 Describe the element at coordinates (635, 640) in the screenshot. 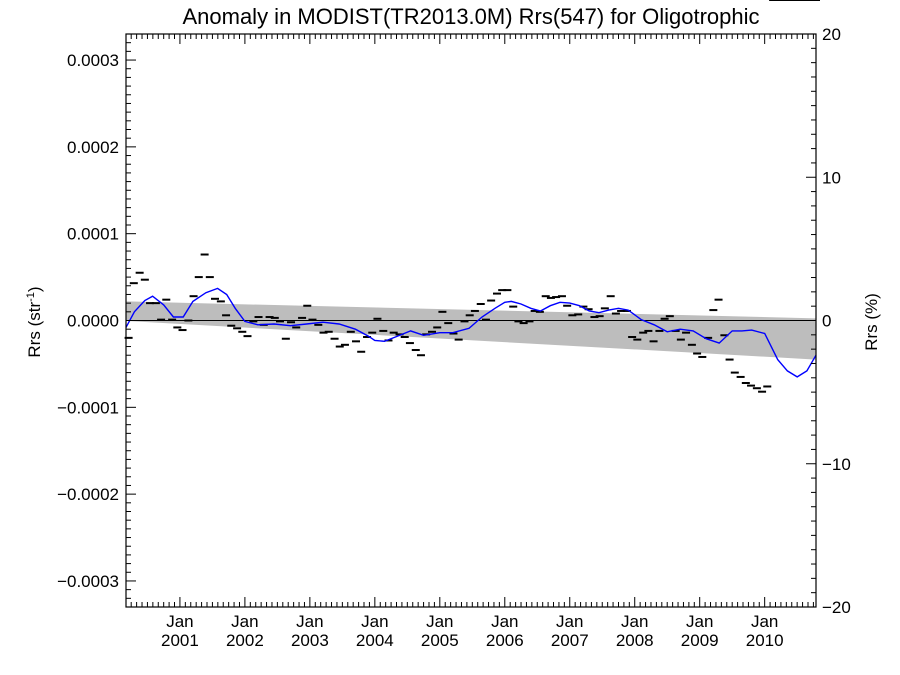

I see `x-tick-label-year: 2008` at that location.